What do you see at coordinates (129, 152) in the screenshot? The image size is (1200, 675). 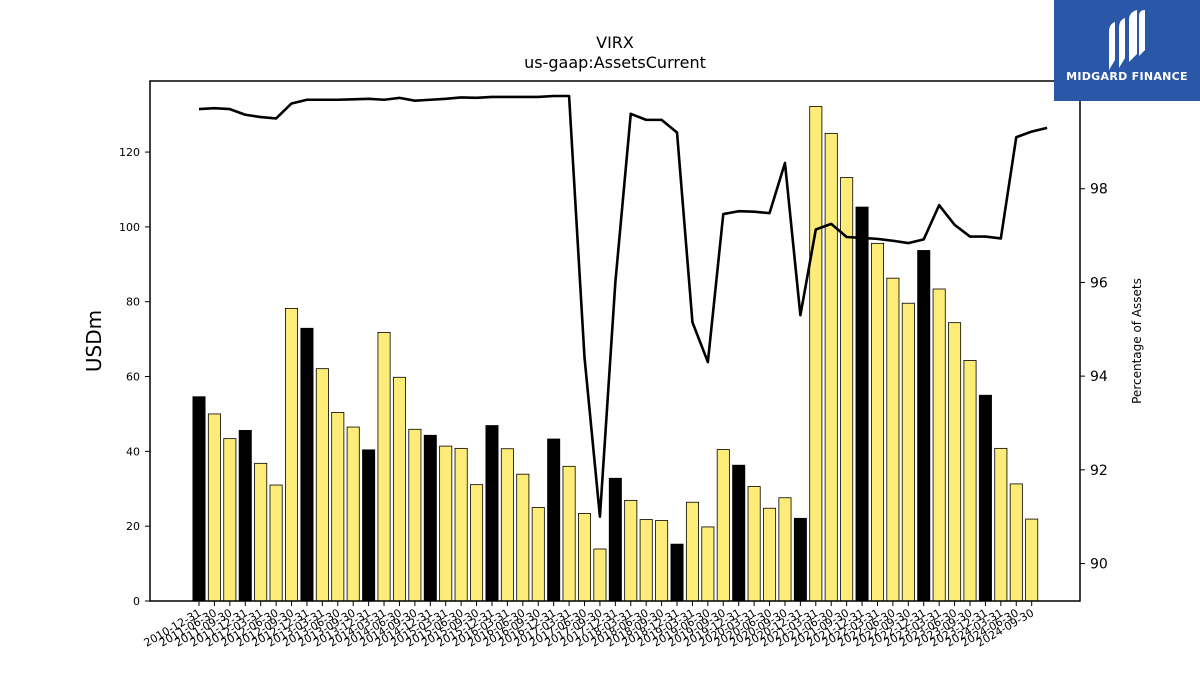 I see `y-tick-label: 120` at bounding box center [129, 152].